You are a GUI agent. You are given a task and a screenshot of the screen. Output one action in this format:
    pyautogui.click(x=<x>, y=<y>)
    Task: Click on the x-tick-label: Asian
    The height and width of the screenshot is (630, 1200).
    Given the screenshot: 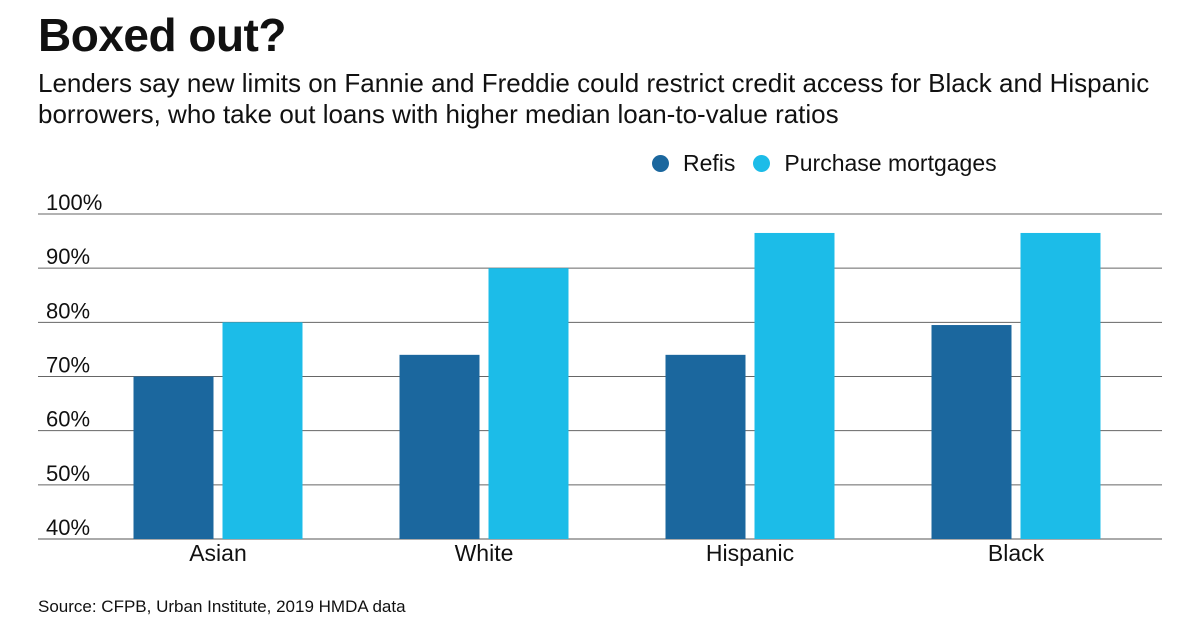 What is the action you would take?
    pyautogui.click(x=218, y=553)
    